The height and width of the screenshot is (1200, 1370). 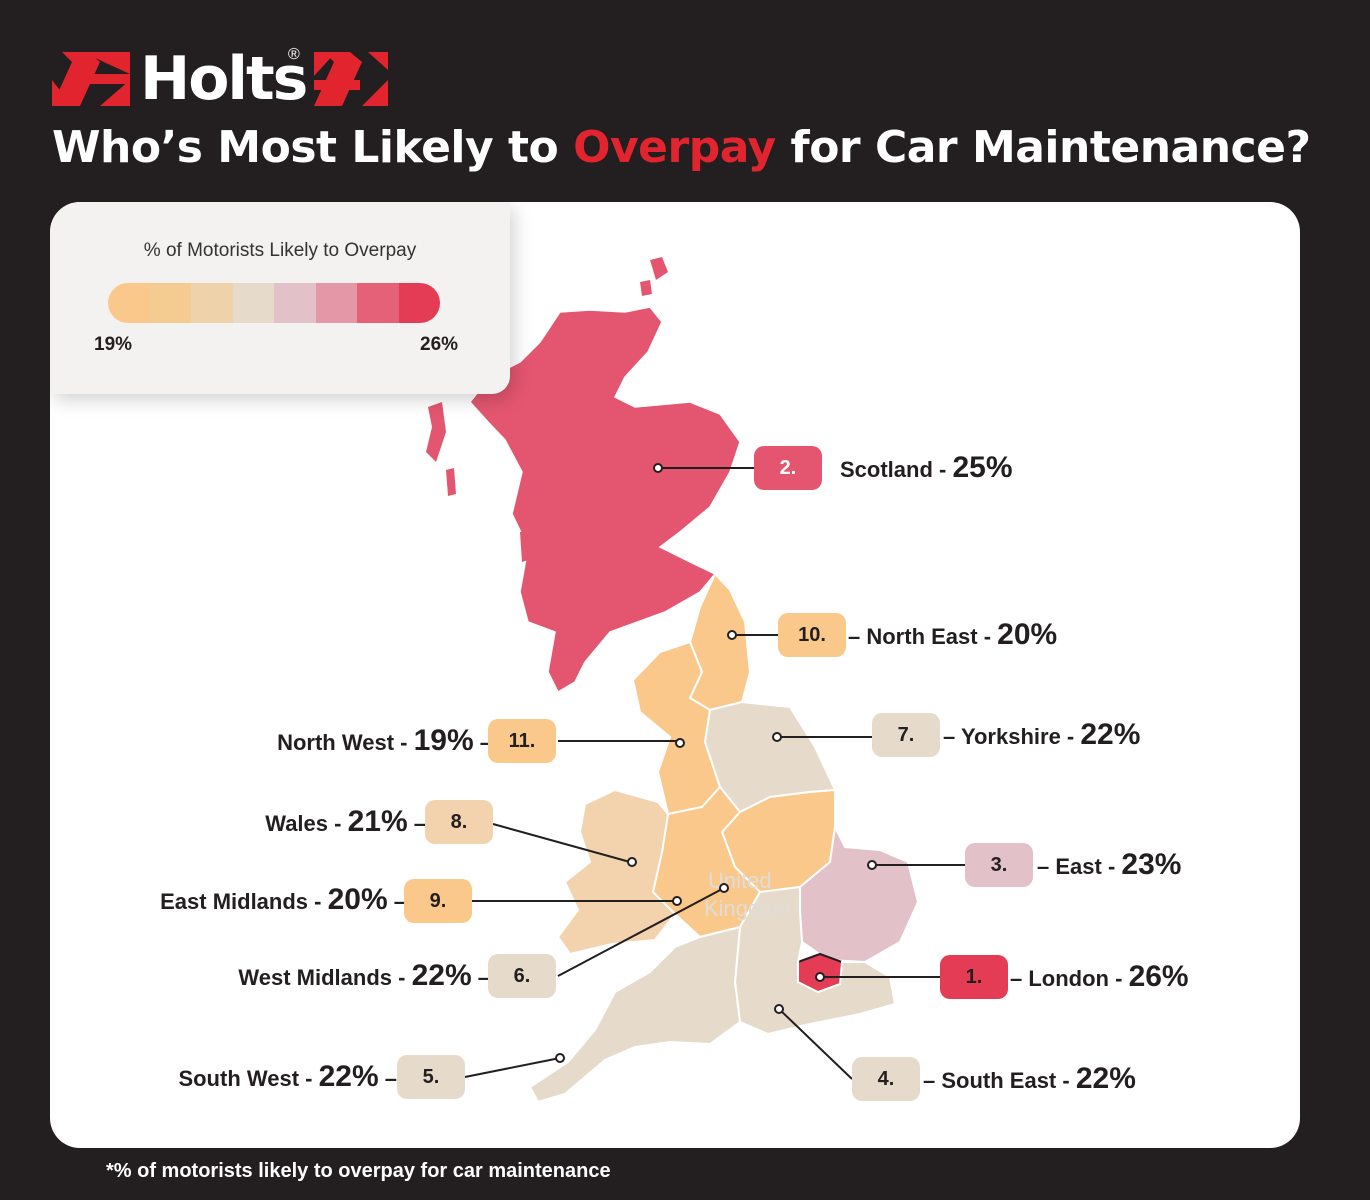 What do you see at coordinates (345, 821) in the screenshot?
I see `label-wales: Wales - 21% –` at bounding box center [345, 821].